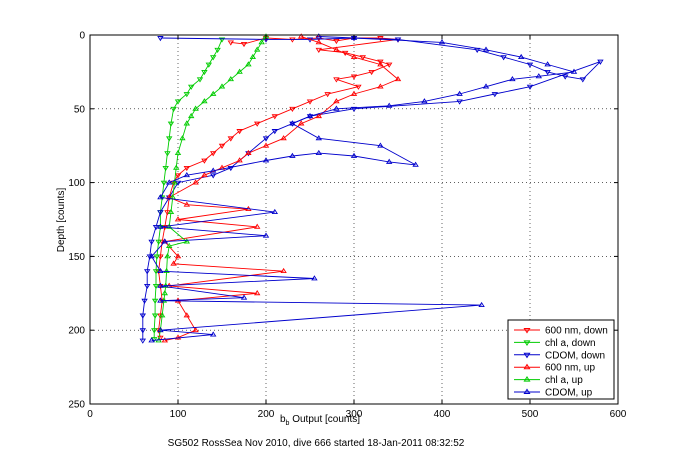  What do you see at coordinates (76, 405) in the screenshot?
I see `y-tick-label: 250` at bounding box center [76, 405].